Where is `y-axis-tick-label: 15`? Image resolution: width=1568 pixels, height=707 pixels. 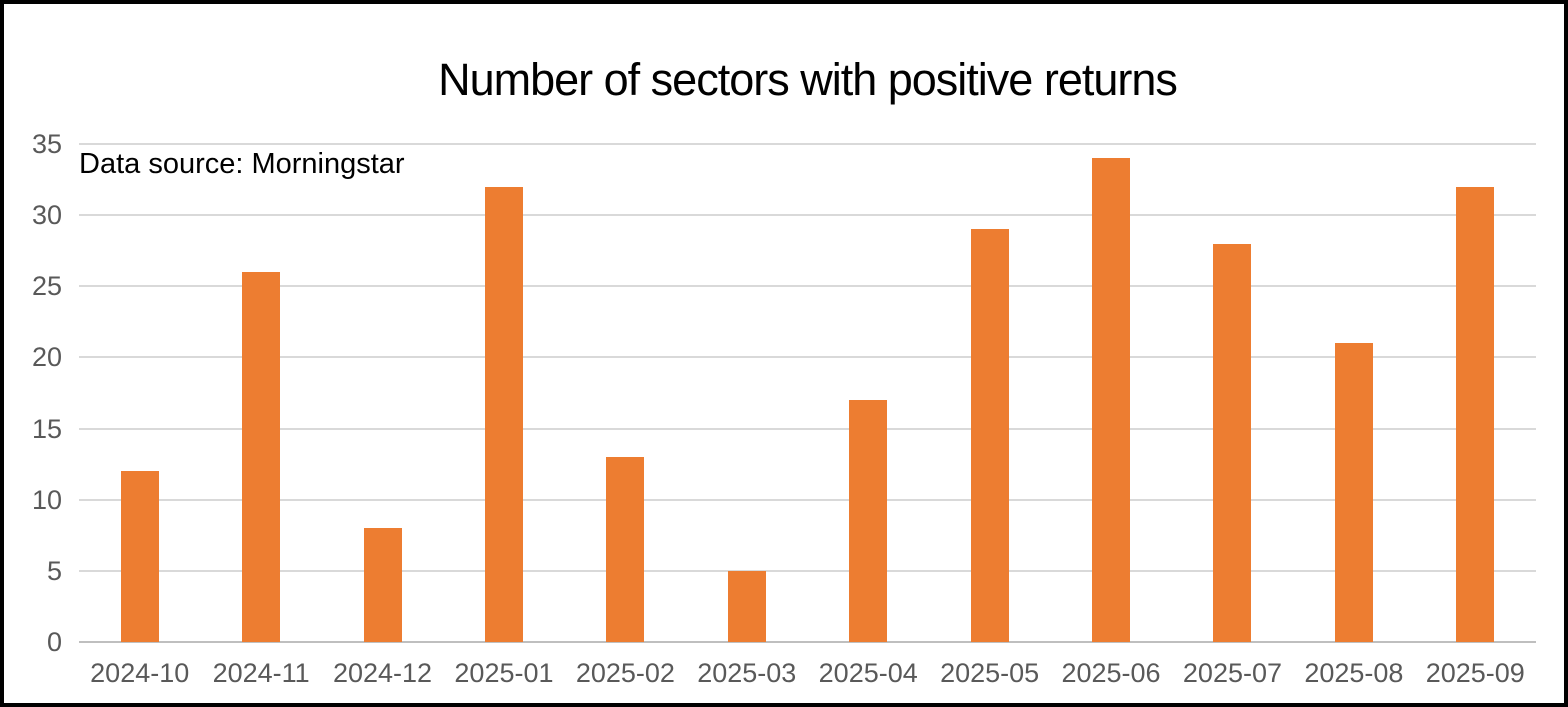 y-axis-tick-label: 15 is located at coordinates (46, 428).